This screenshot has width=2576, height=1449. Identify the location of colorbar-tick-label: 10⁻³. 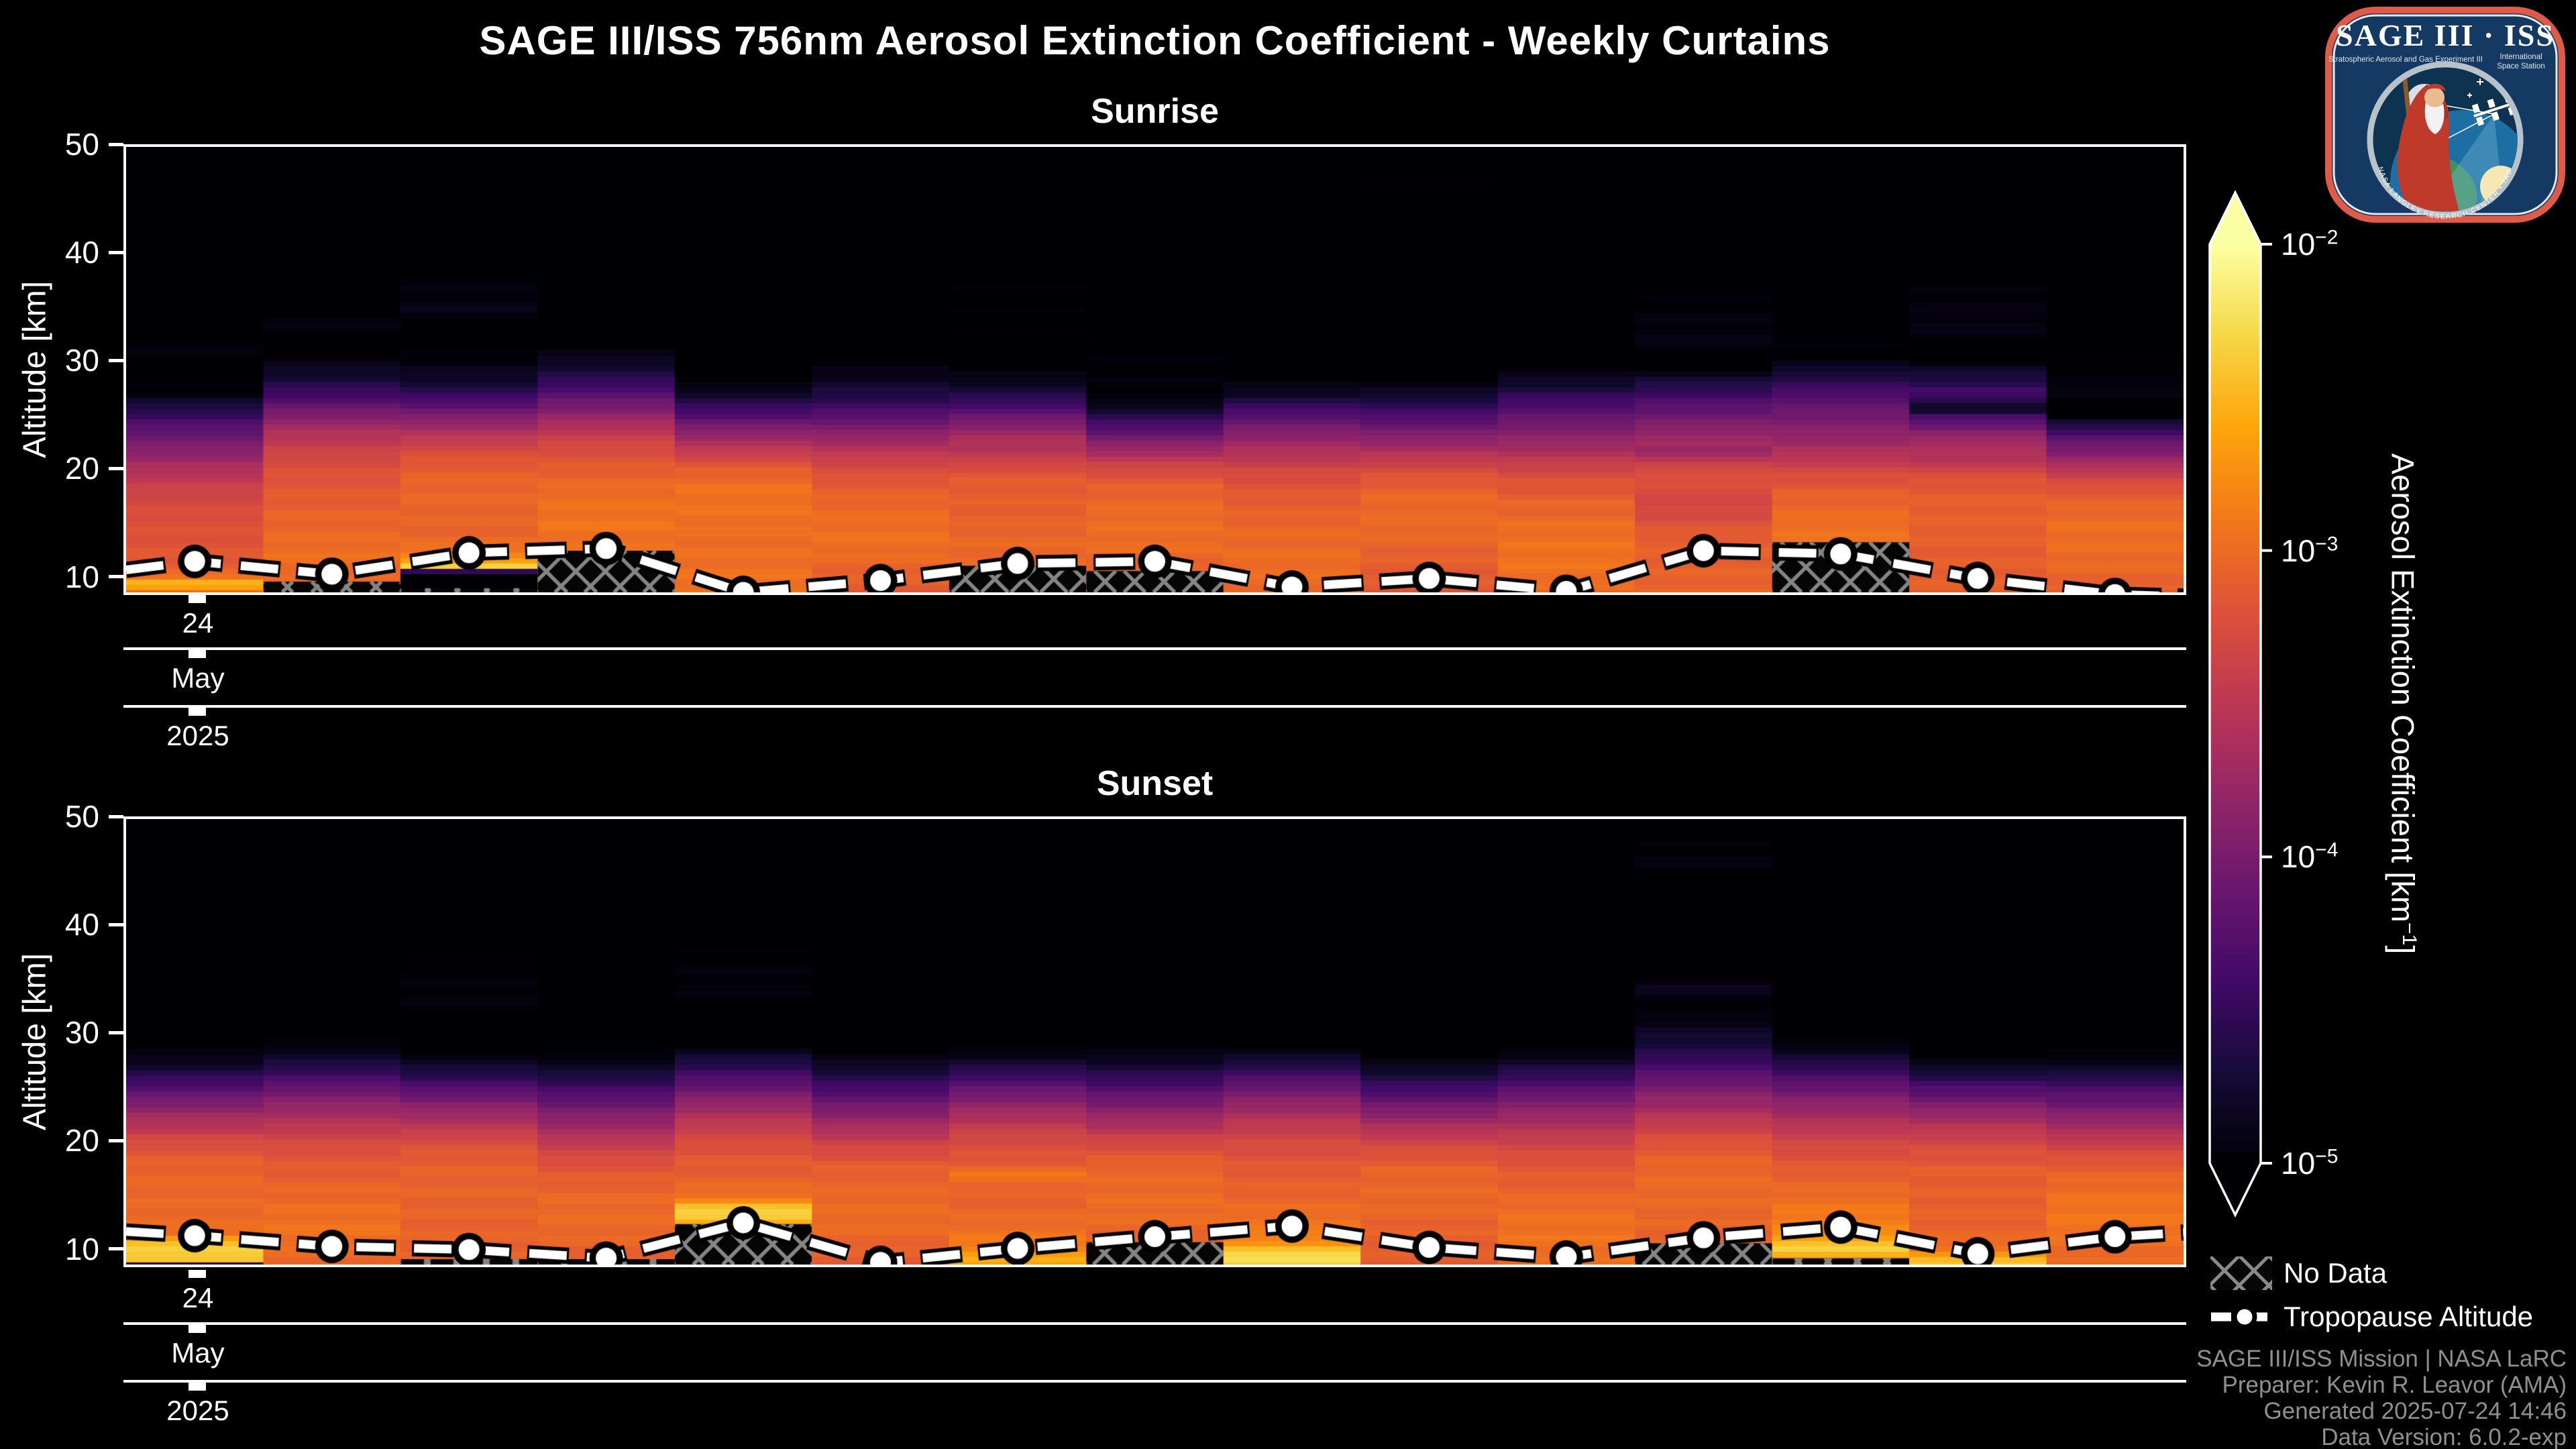
(2310, 550).